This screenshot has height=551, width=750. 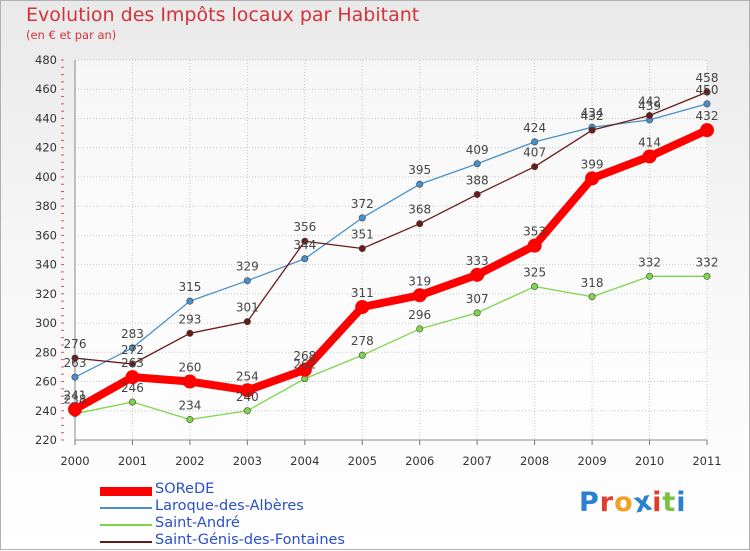 I want to click on data-label: 276, so click(x=75, y=344).